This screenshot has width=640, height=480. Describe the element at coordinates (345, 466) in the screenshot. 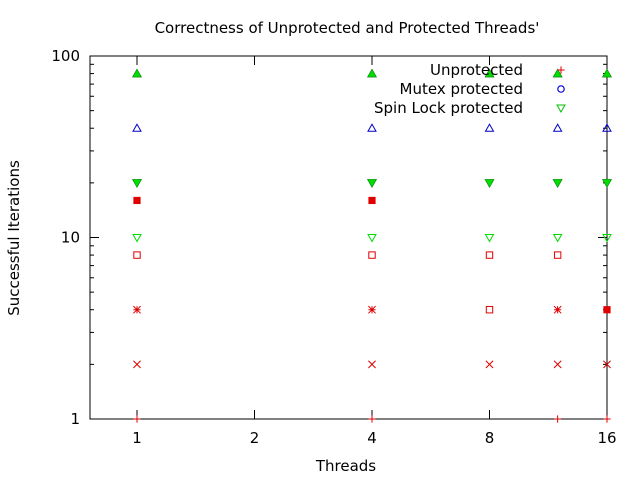

I see `x-axis-label: Threads` at that location.